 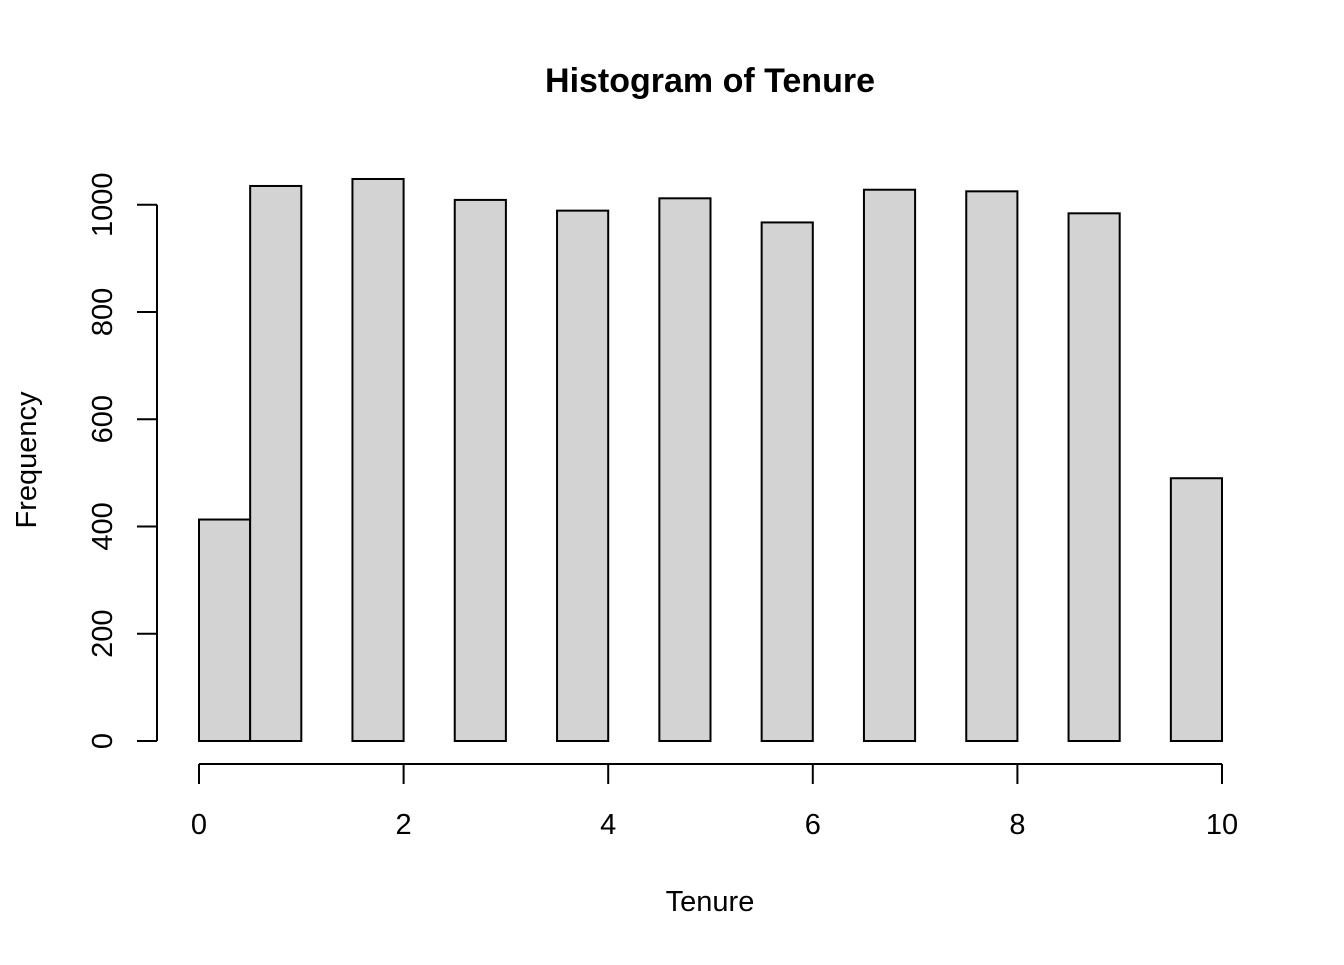 I want to click on x-tick-label: 4, so click(x=608, y=825).